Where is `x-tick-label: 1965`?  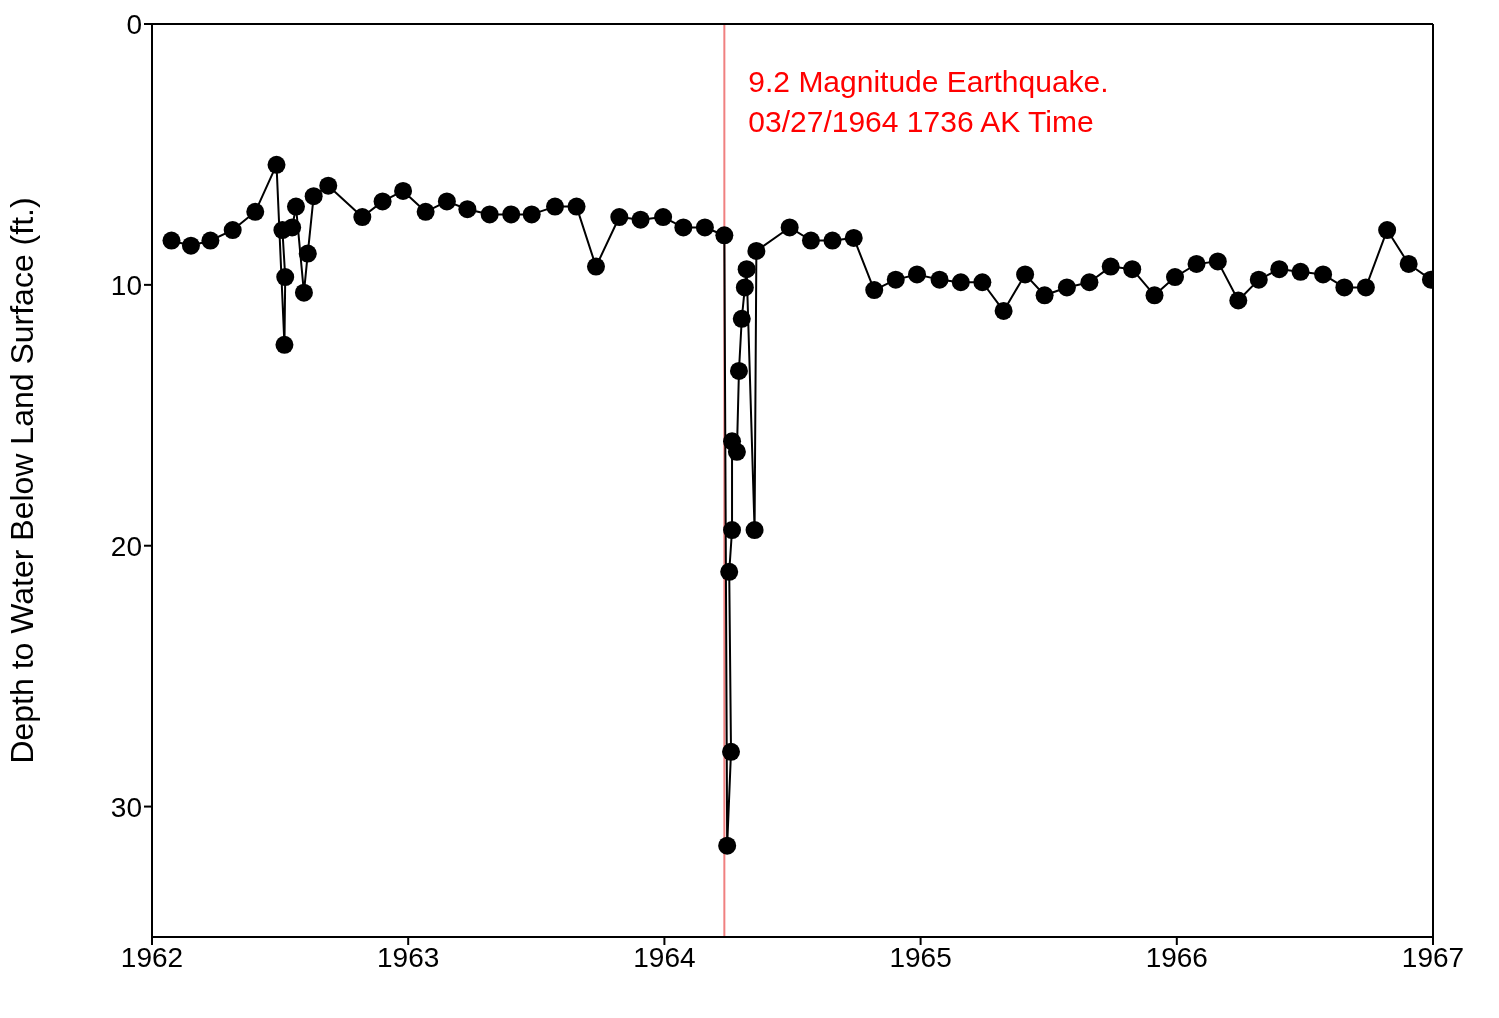
x-tick-label: 1965 is located at coordinates (920, 957).